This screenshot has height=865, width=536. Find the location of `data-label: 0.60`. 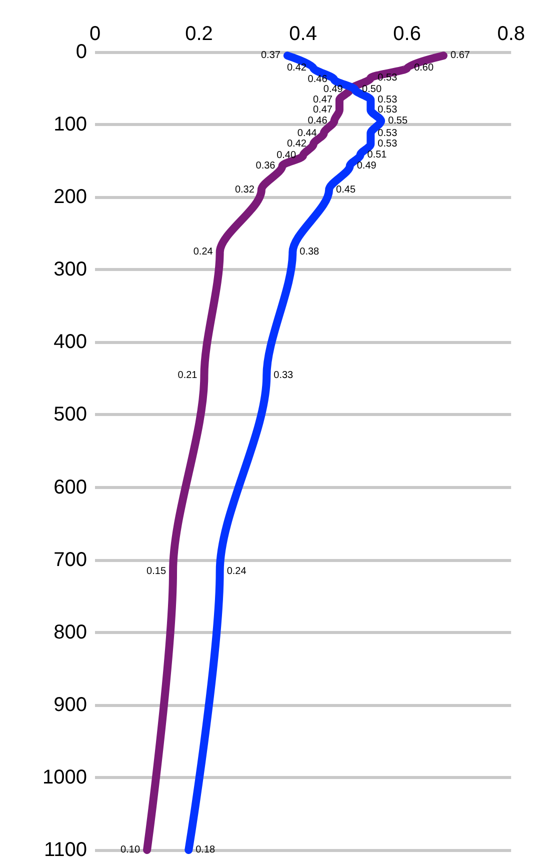

data-label: 0.60 is located at coordinates (424, 68).